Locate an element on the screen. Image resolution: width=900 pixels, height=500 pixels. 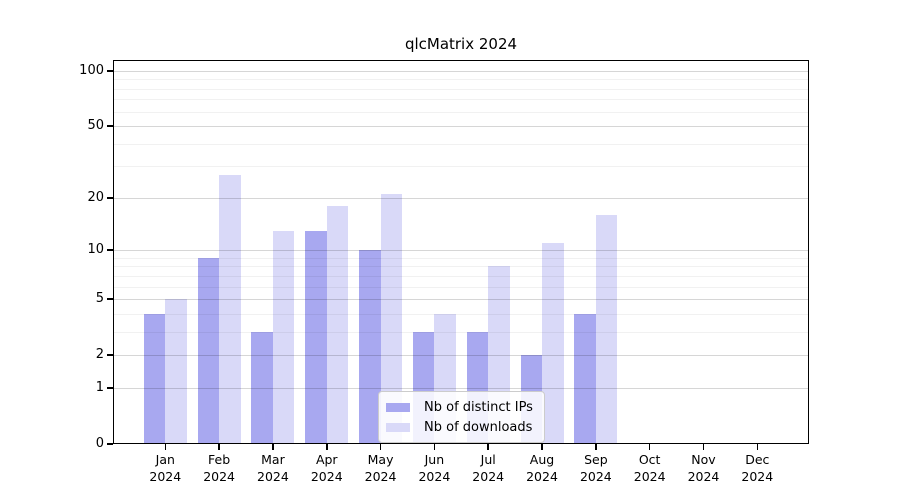
legend-item-downloads: Nb of downloads is located at coordinates (459, 427).